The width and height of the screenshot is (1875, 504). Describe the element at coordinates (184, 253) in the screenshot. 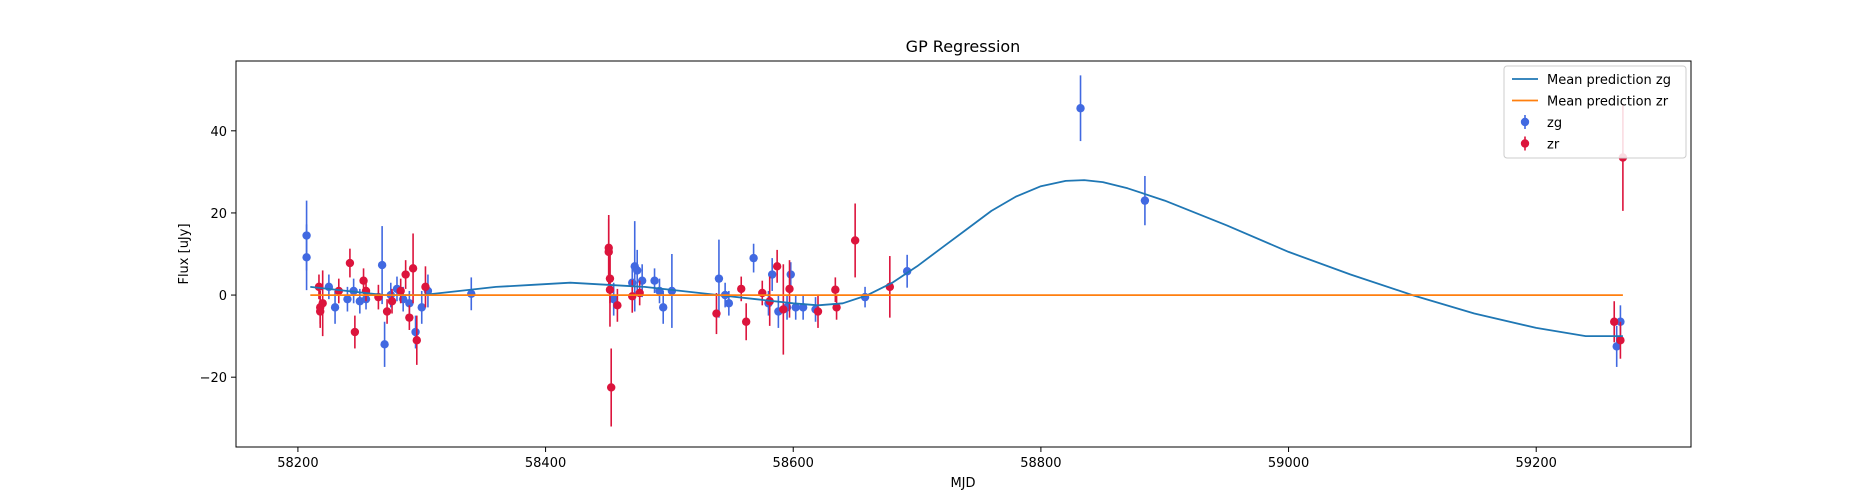

I see `y-axis-label: Flux [uJy]` at that location.